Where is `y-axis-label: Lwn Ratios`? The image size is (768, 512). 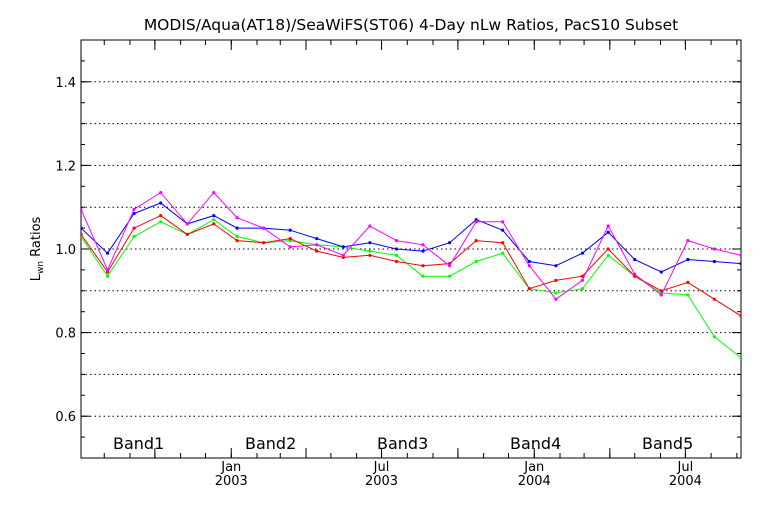 y-axis-label: Lwn Ratios is located at coordinates (37, 248).